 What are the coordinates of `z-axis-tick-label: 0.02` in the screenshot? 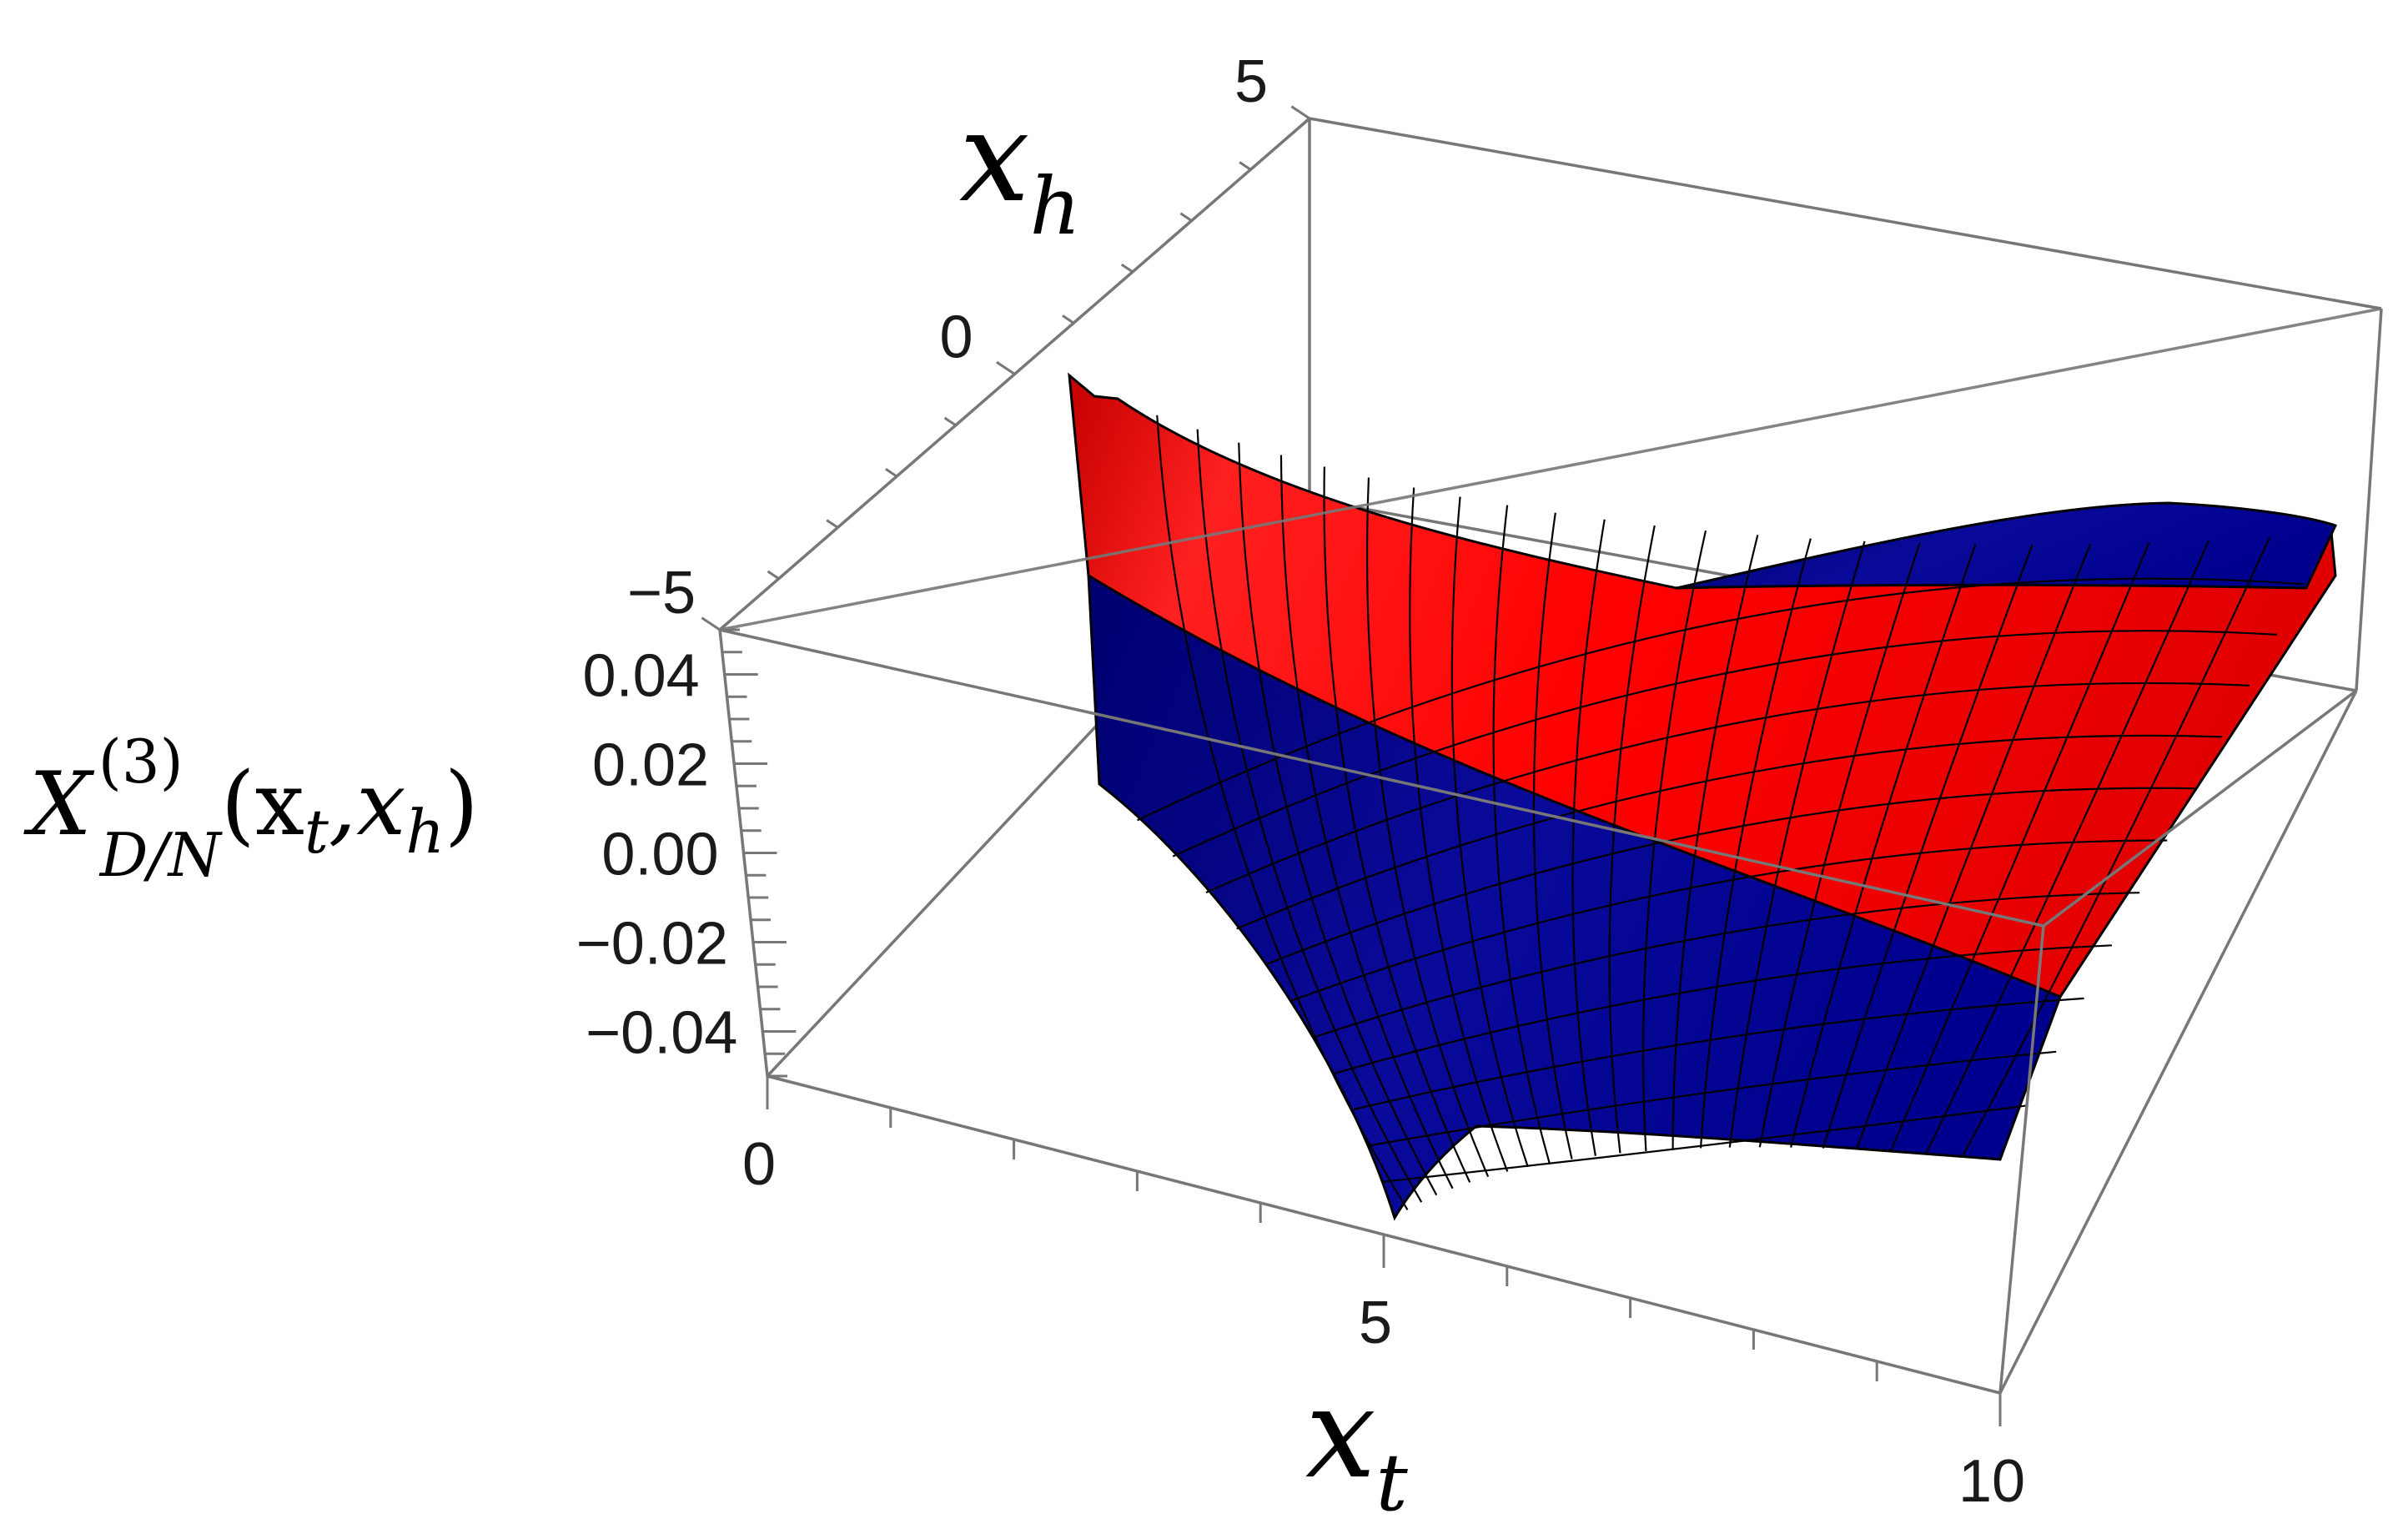 It's located at (650, 765).